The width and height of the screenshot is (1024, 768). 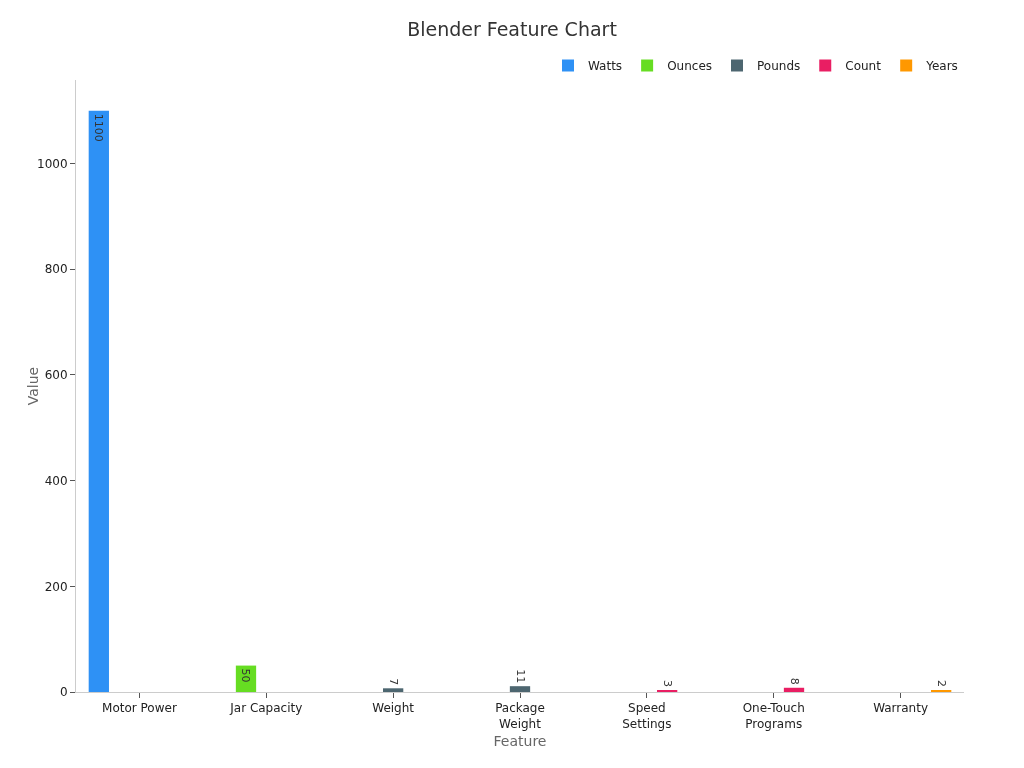 I want to click on data-label: 11, so click(x=520, y=676).